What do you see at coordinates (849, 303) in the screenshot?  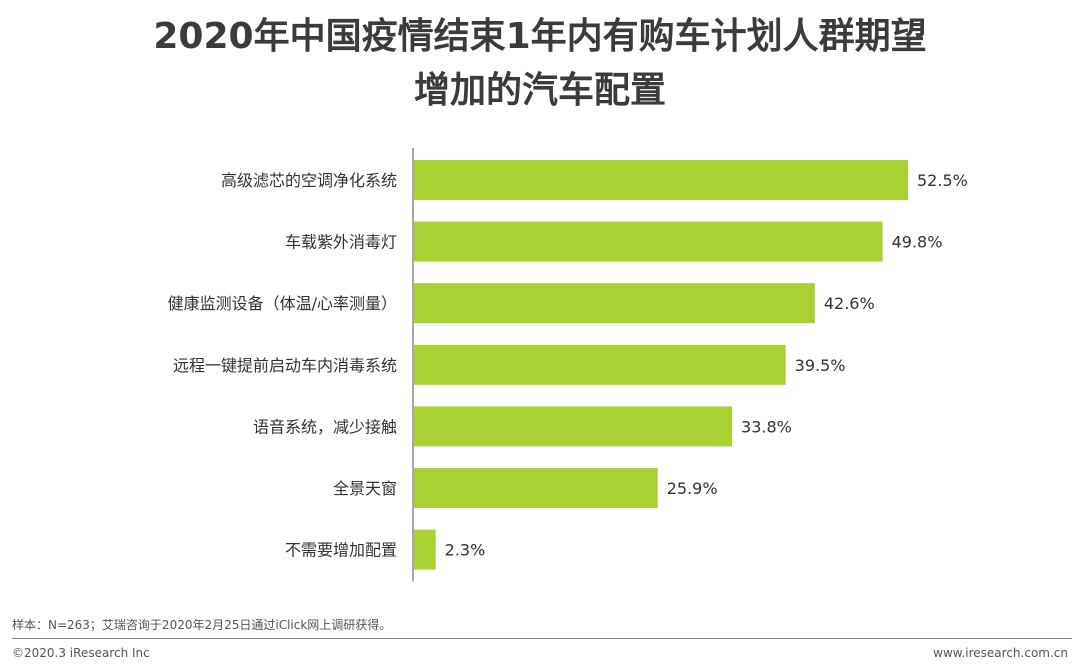 I see `data-label: 42.6%` at bounding box center [849, 303].